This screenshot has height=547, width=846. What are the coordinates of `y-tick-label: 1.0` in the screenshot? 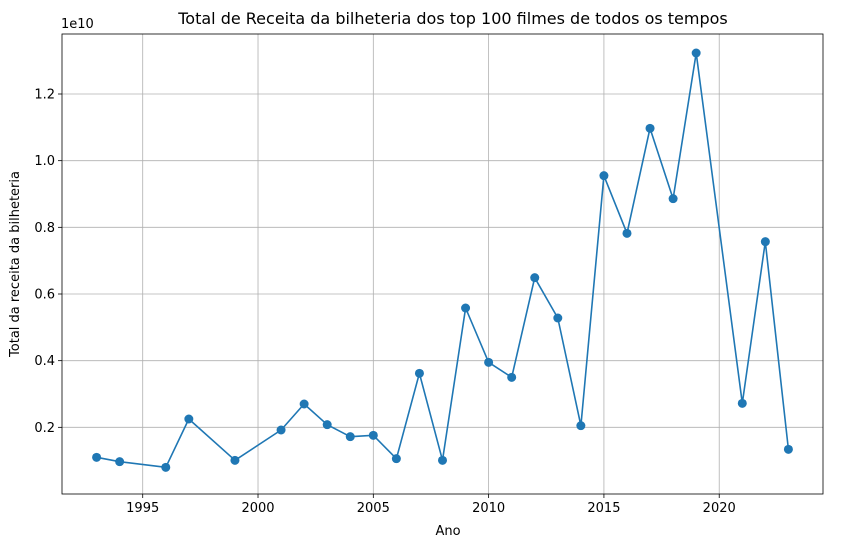 It's located at (44, 161).